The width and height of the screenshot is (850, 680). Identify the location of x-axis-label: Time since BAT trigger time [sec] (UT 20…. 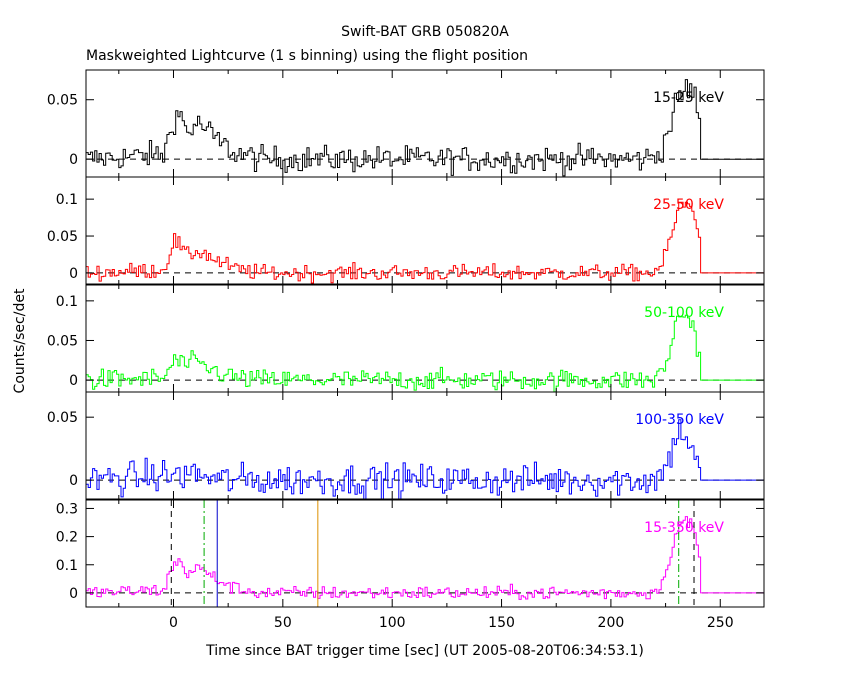
(424, 651).